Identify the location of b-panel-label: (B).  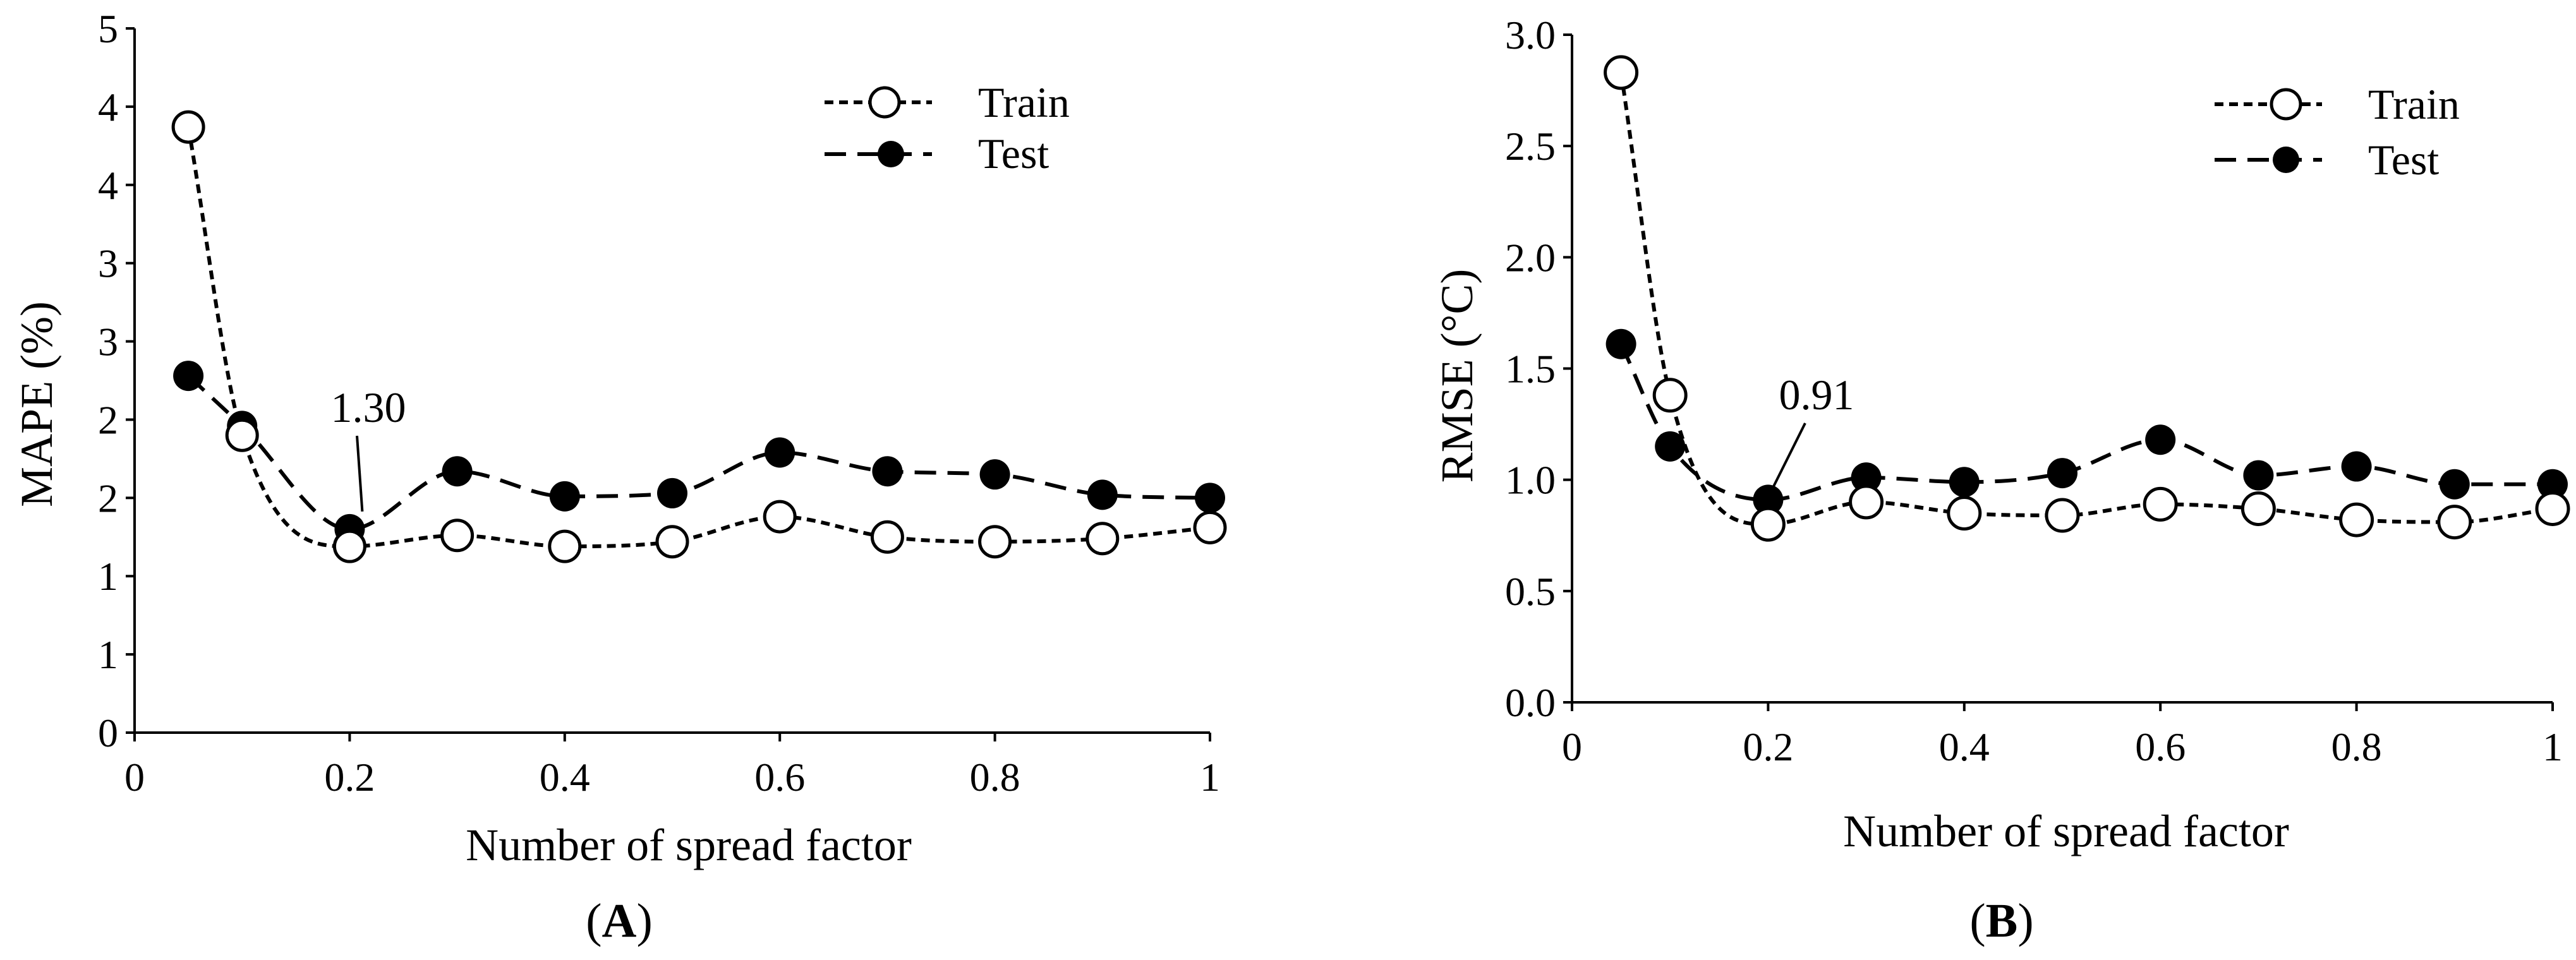
(2001, 920).